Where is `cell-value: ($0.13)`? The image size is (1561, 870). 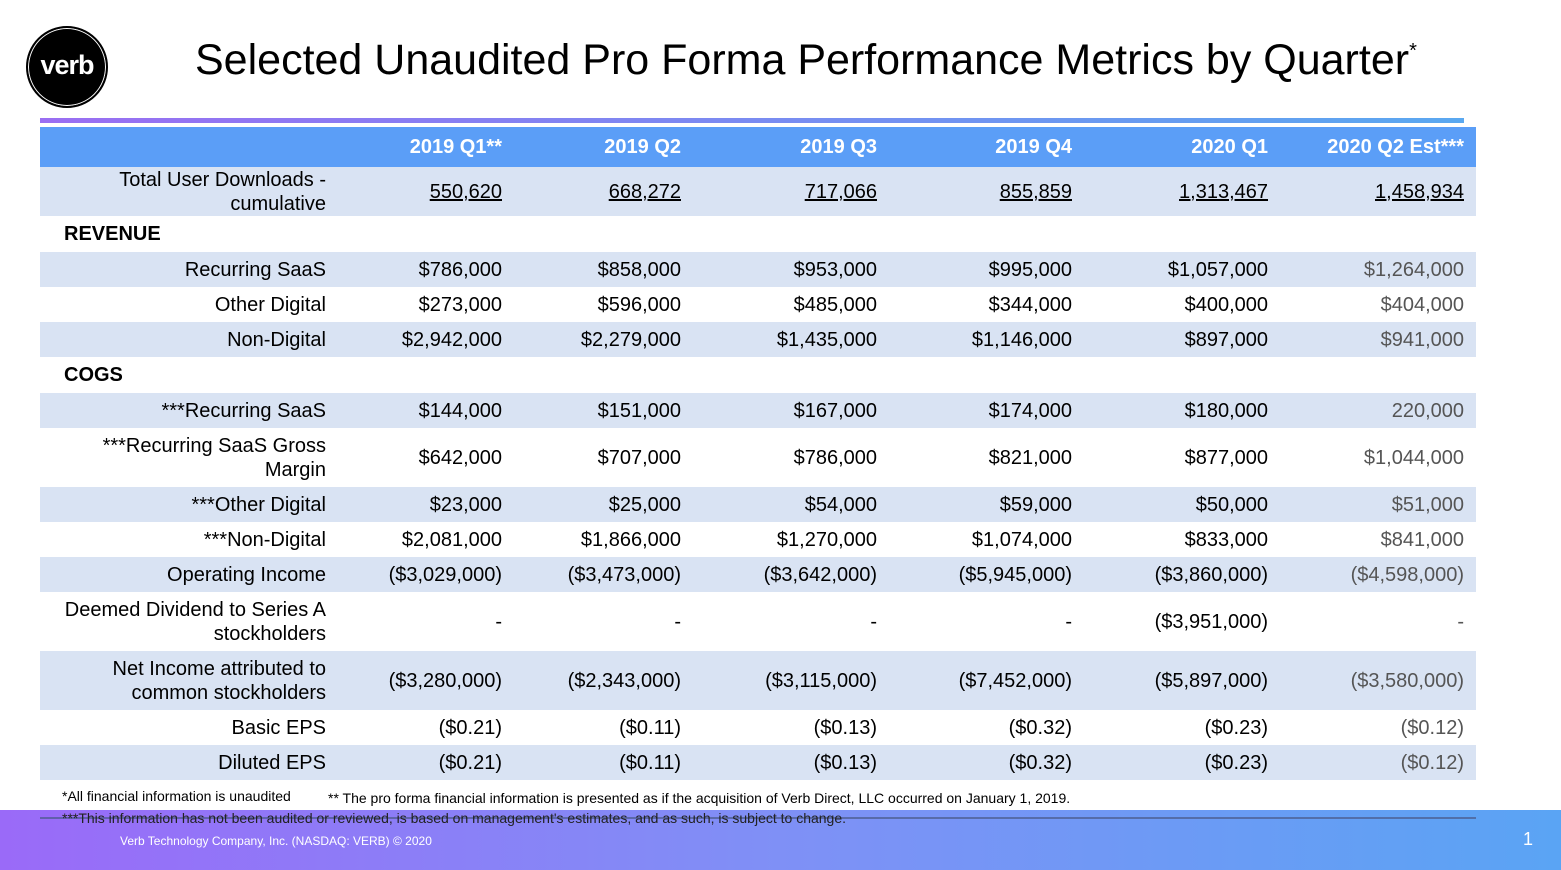
cell-value: ($0.13) is located at coordinates (791, 762).